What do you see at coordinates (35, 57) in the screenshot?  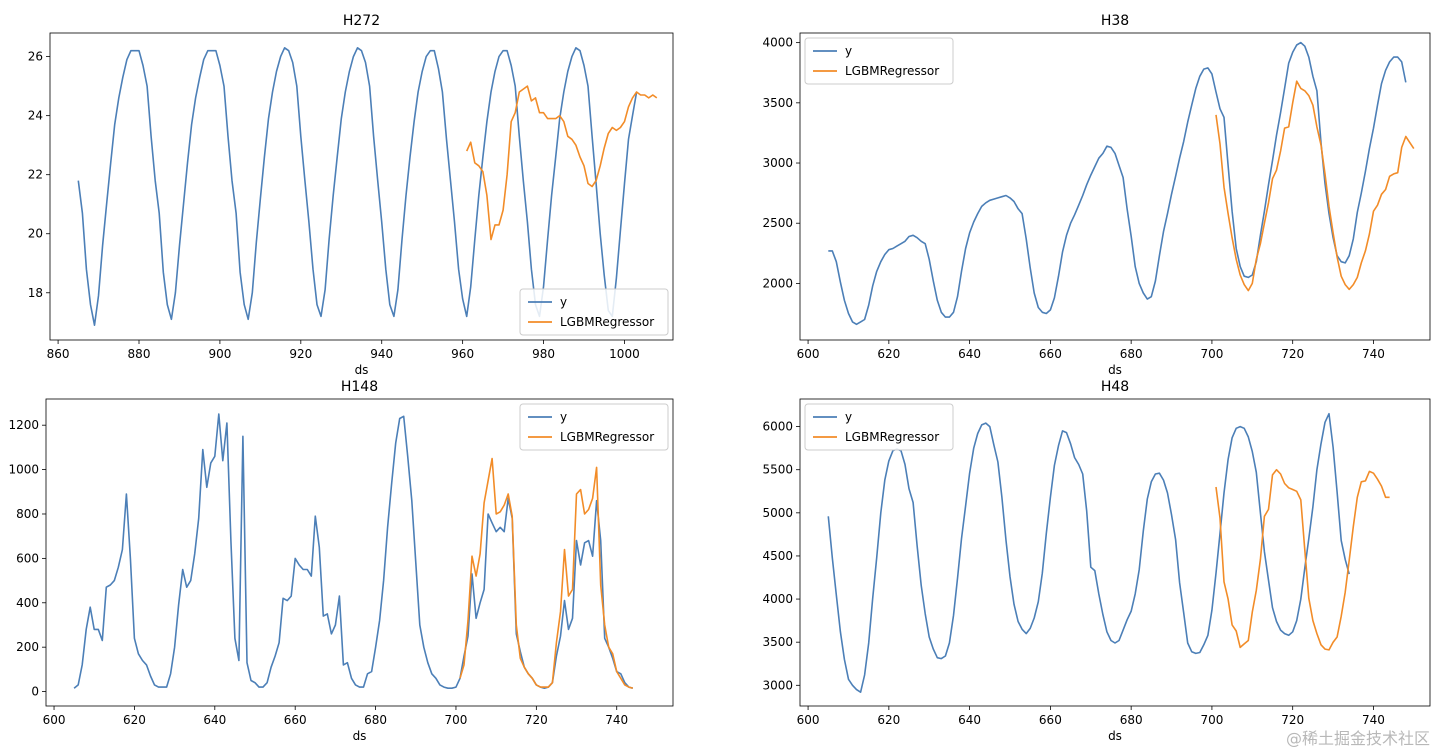 I see `y-tick-label: 26` at bounding box center [35, 57].